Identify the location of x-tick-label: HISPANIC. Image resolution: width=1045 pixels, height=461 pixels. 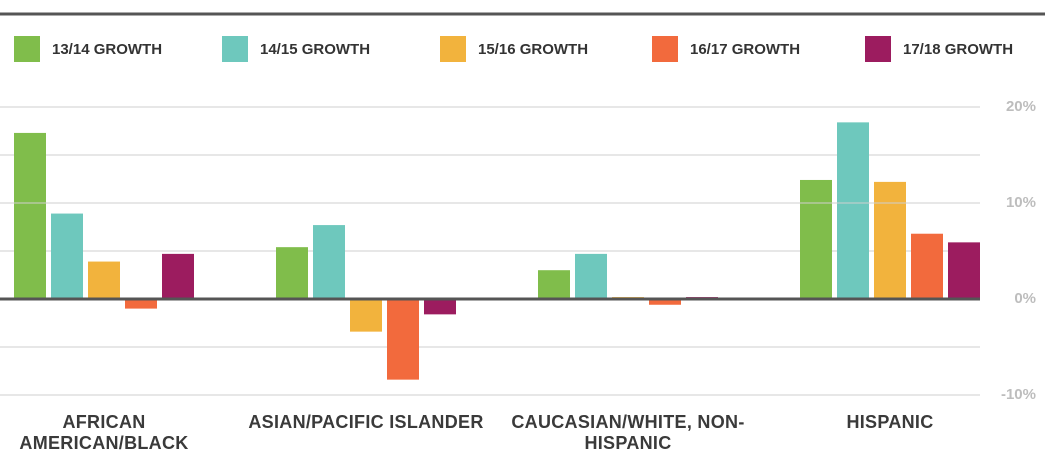
(890, 422).